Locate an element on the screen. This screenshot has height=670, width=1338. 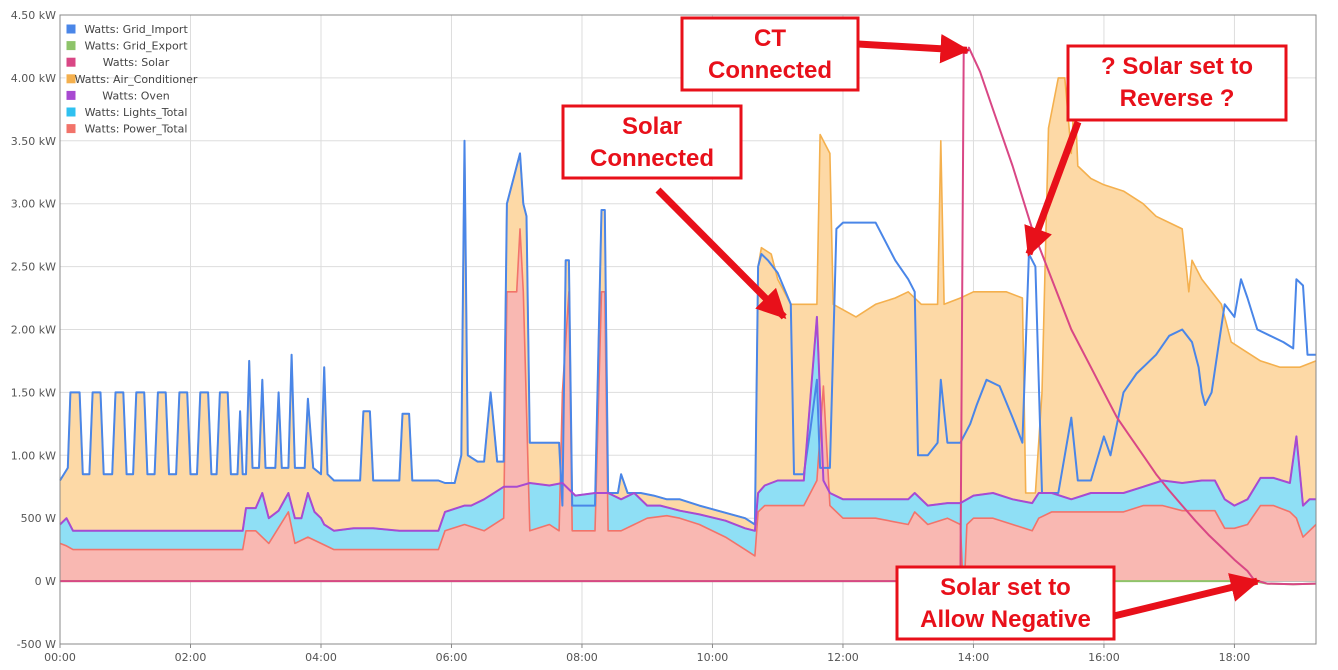
legend-label: Watts: Power_Total is located at coordinates (136, 129).